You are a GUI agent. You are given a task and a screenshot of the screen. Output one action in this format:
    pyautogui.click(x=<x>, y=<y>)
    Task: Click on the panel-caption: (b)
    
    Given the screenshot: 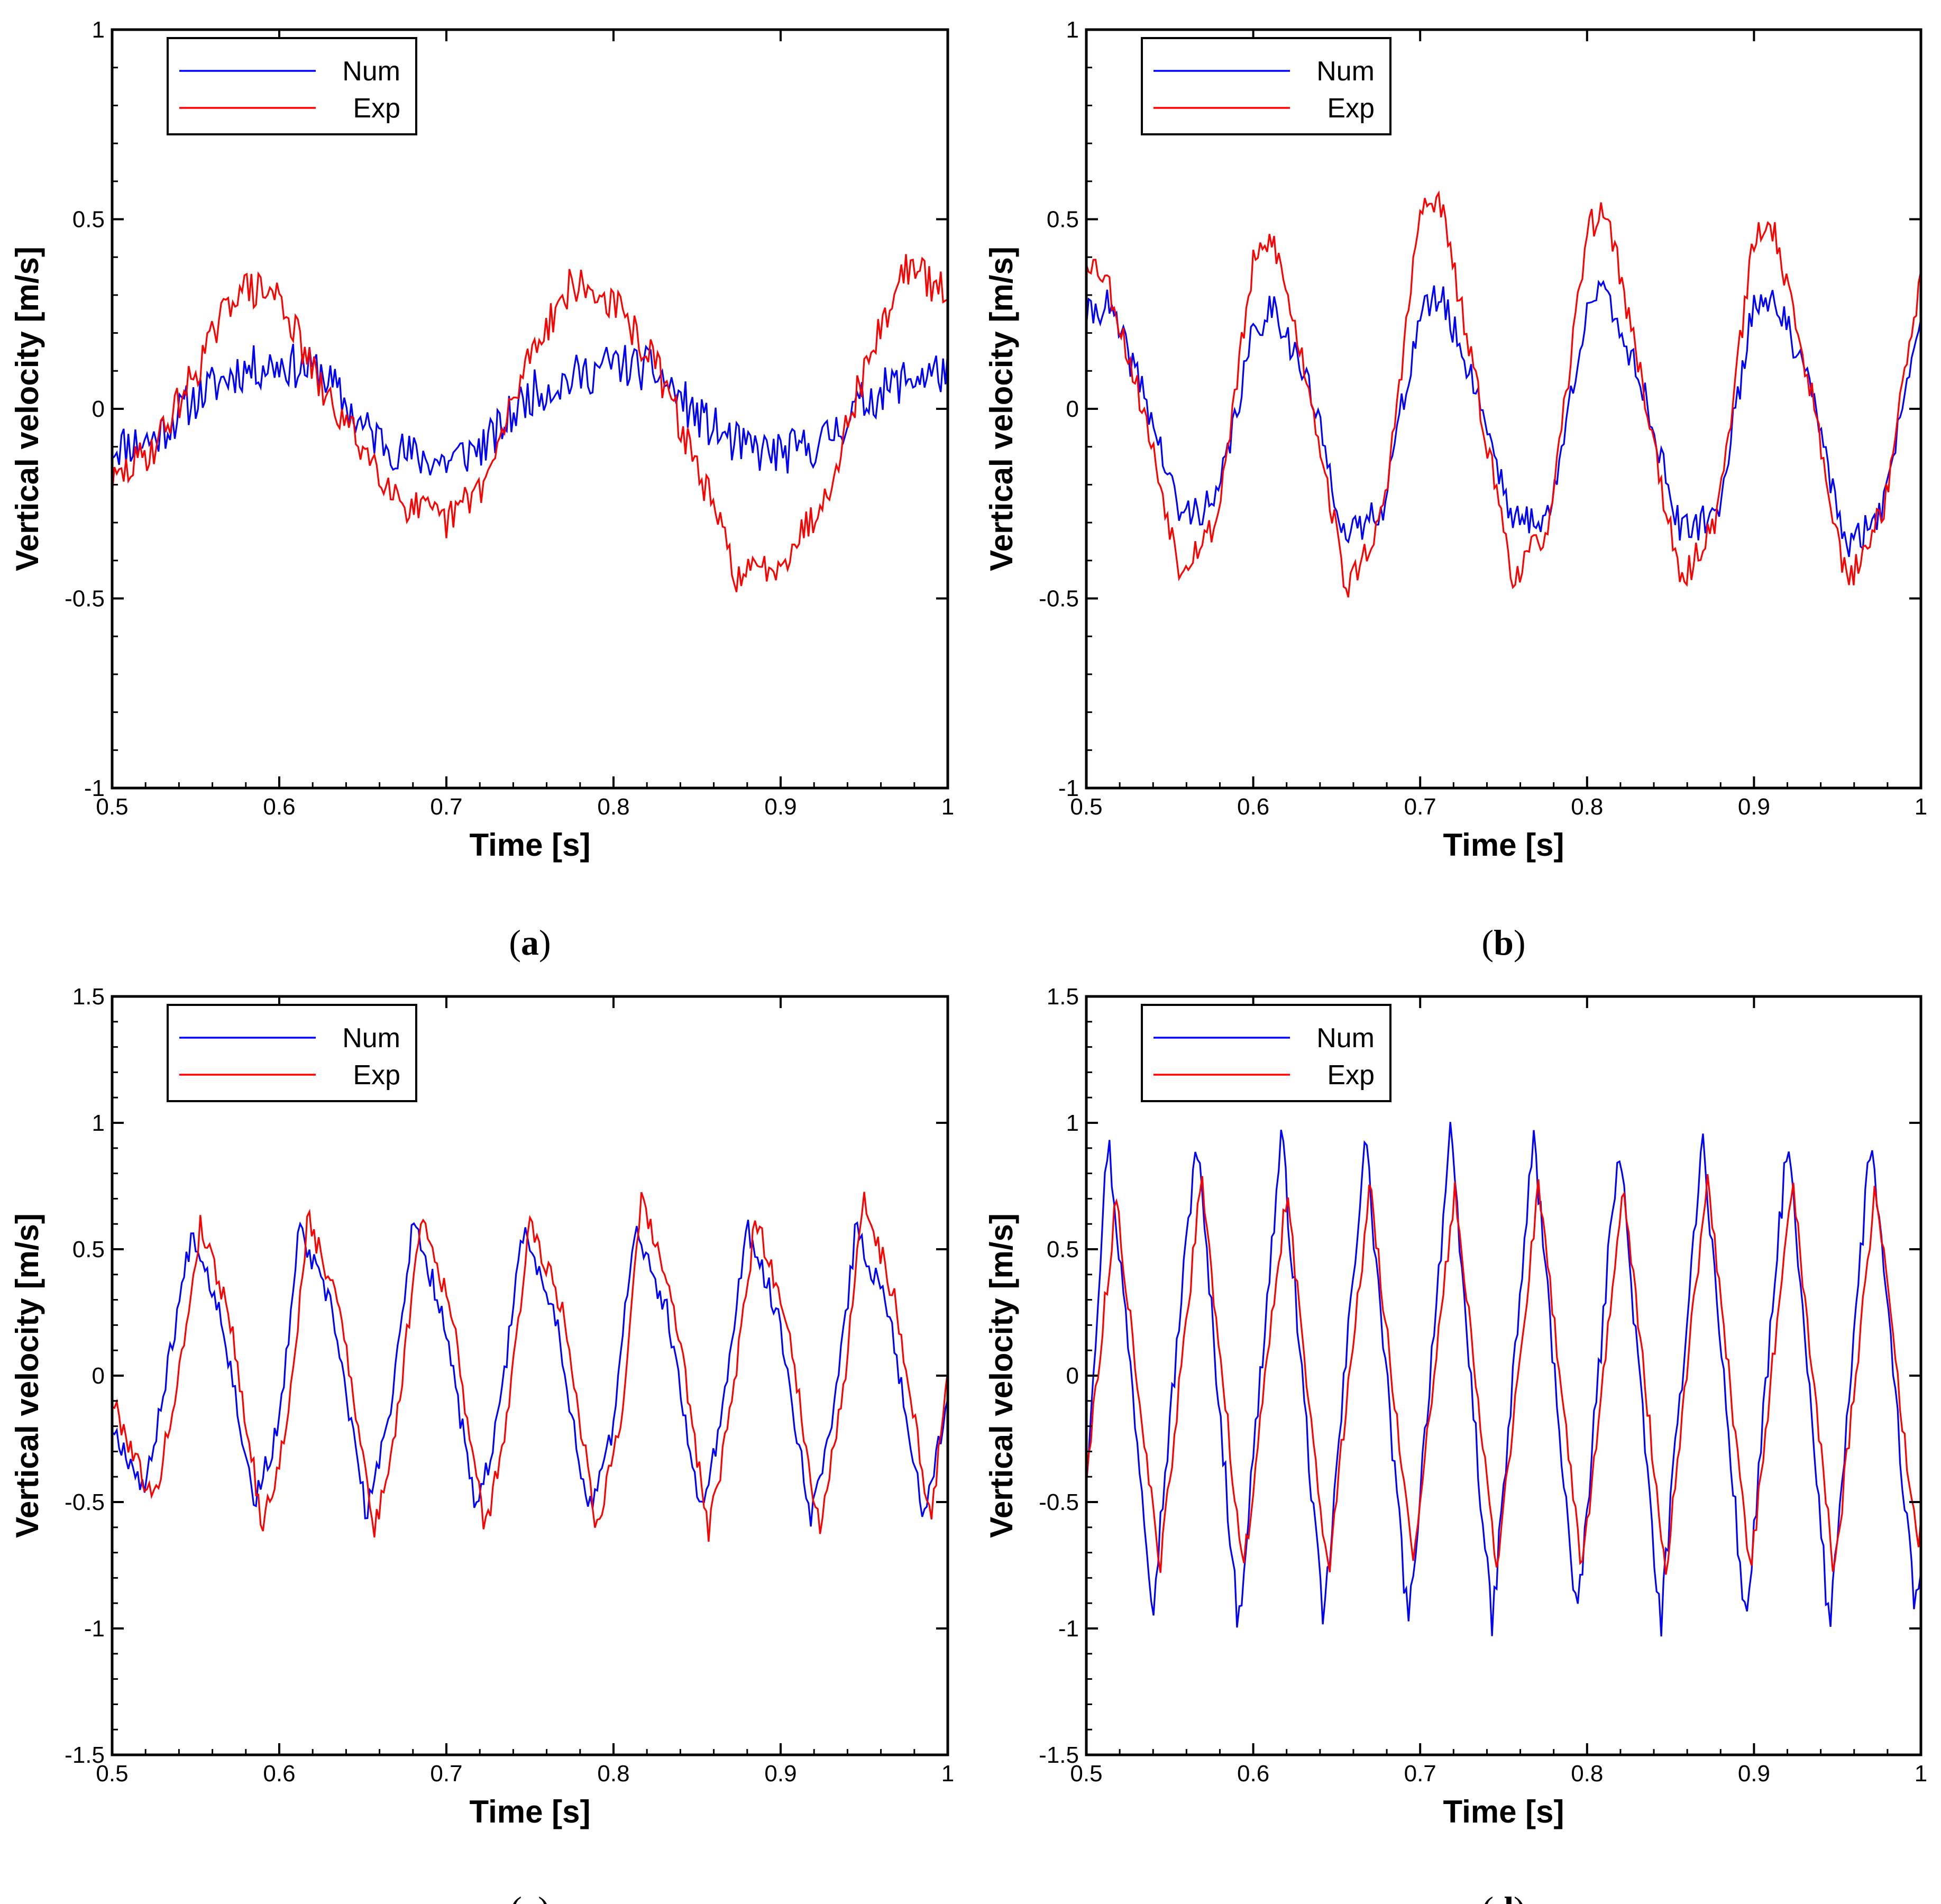 What is the action you would take?
    pyautogui.click(x=1503, y=942)
    